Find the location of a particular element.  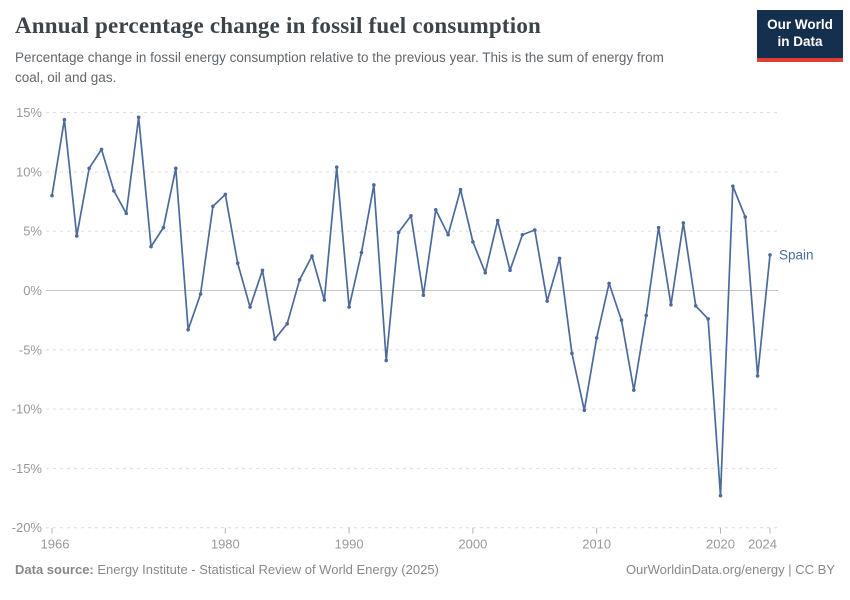

y-axis-tick-label: -20% is located at coordinates (27, 527).